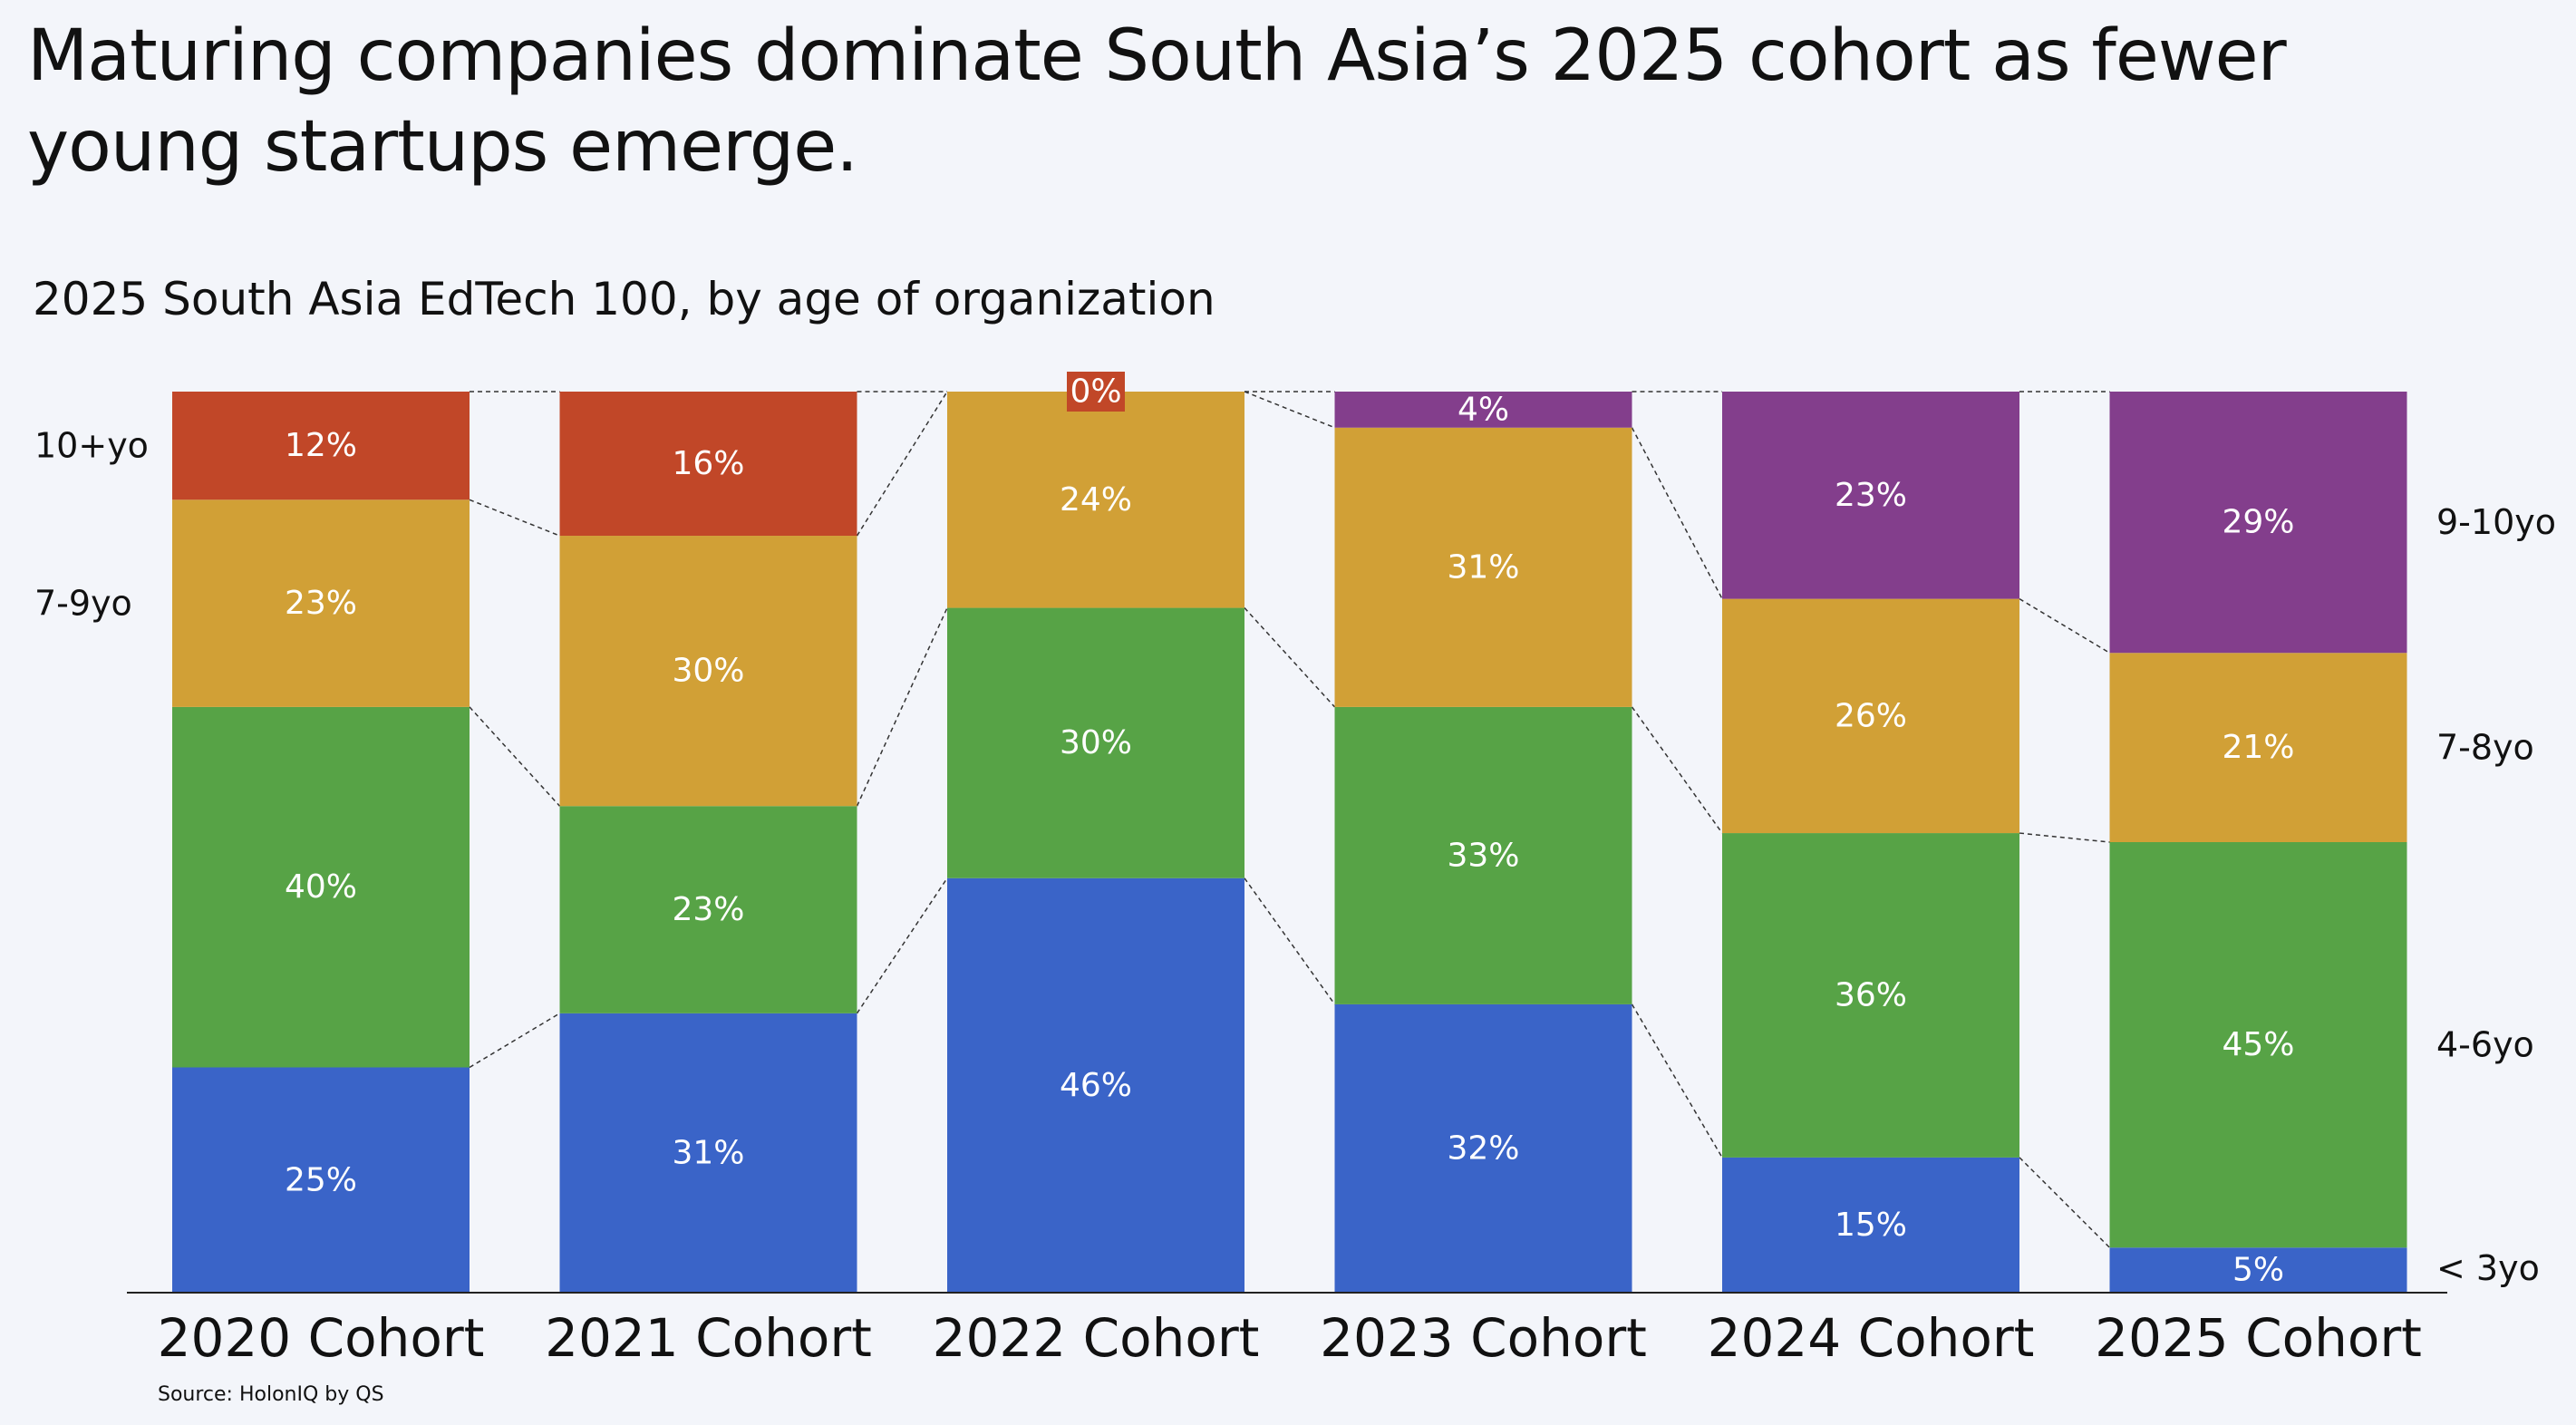  Describe the element at coordinates (321, 1338) in the screenshot. I see `category-label: 2020 Cohort` at that location.